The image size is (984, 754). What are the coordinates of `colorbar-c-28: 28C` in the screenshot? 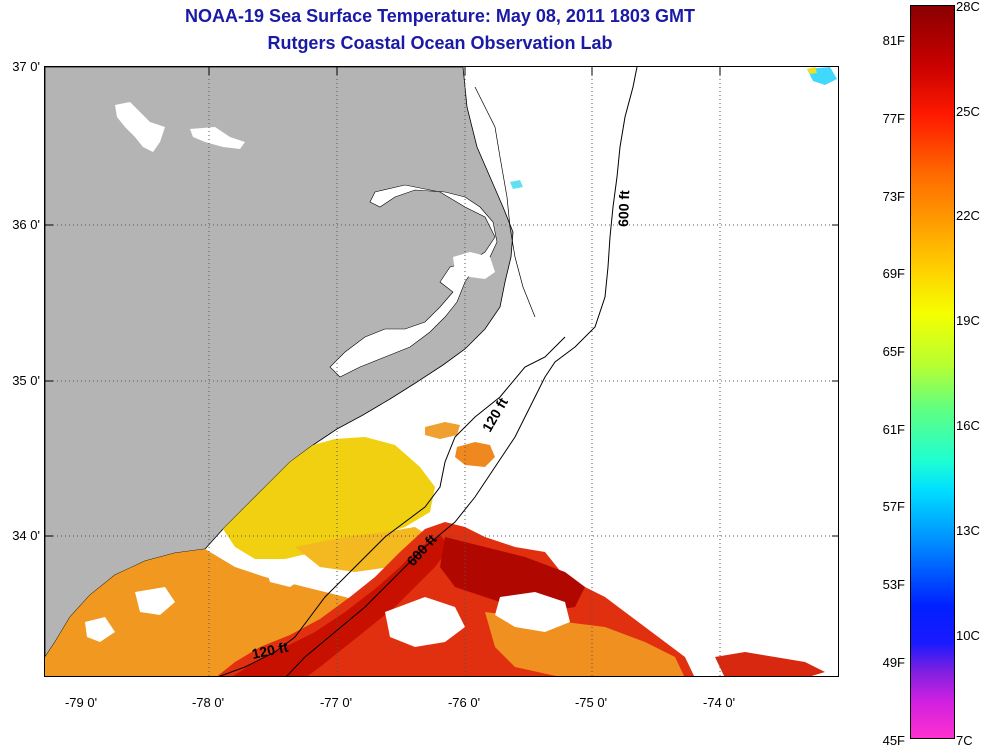 It's located at (968, 7).